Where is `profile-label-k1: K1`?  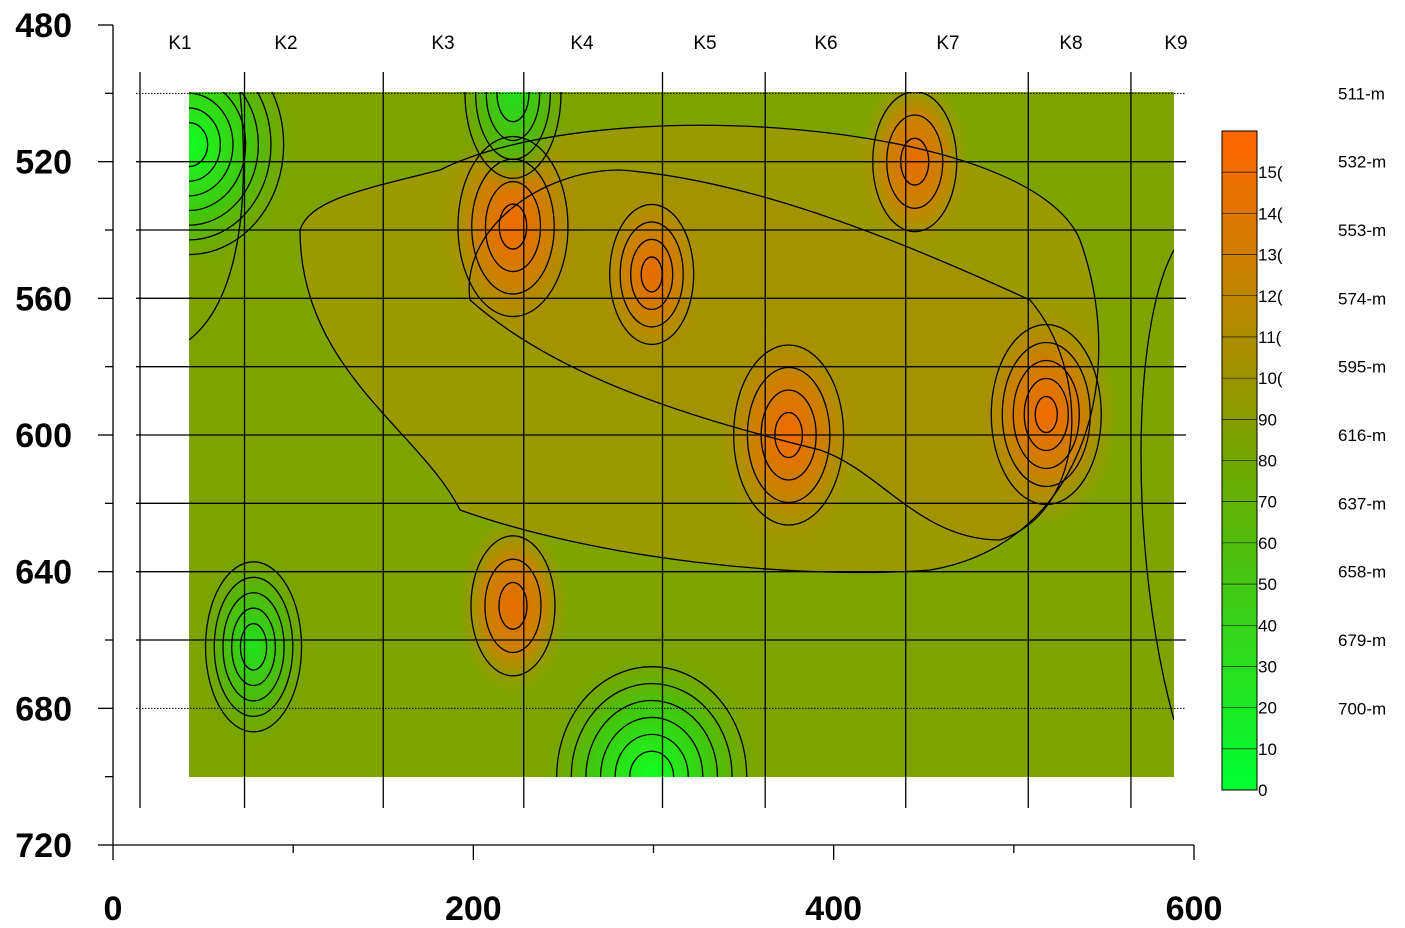
profile-label-k1: K1 is located at coordinates (179, 43).